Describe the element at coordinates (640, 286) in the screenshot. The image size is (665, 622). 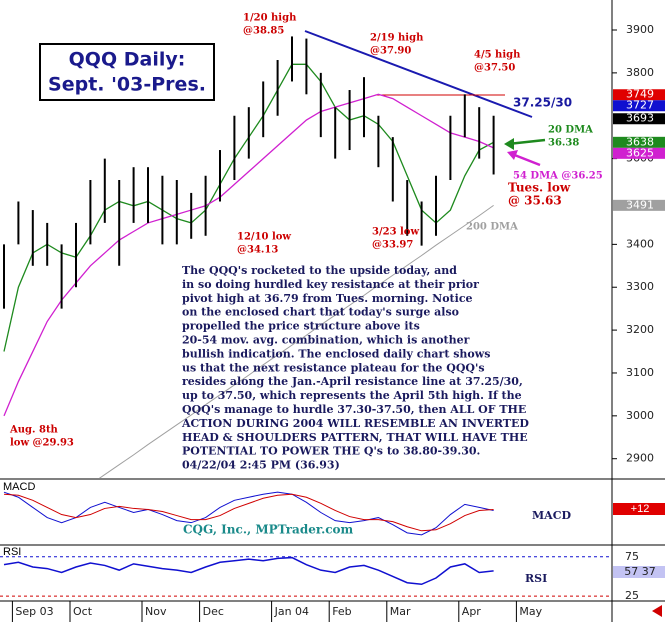
I see `y-tick-label: 3300` at that location.